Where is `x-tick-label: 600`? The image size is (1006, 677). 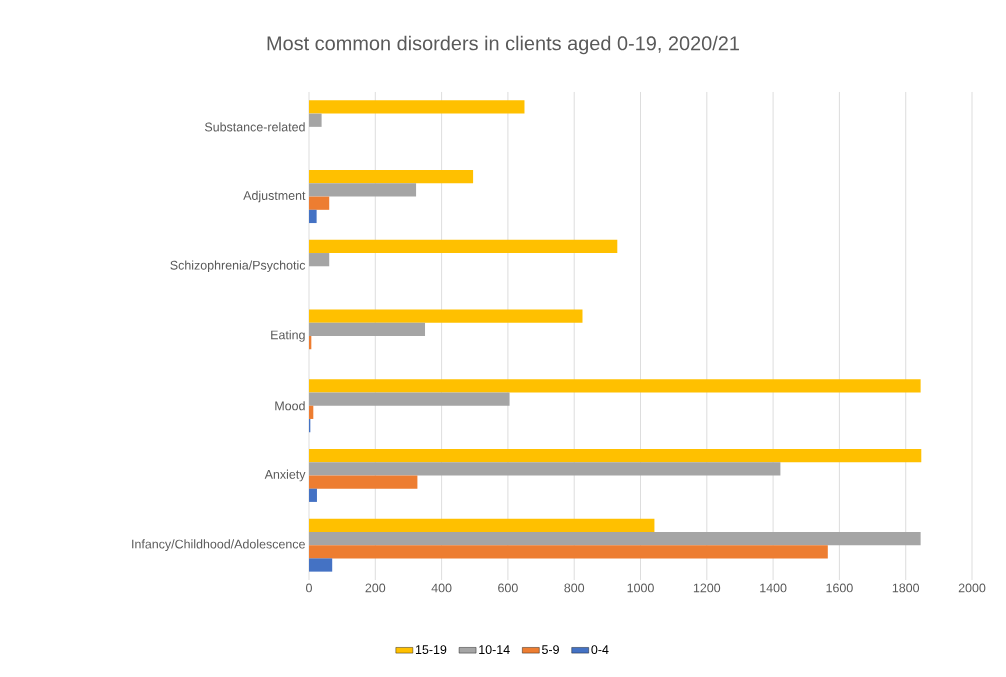
x-tick-label: 600 is located at coordinates (508, 588).